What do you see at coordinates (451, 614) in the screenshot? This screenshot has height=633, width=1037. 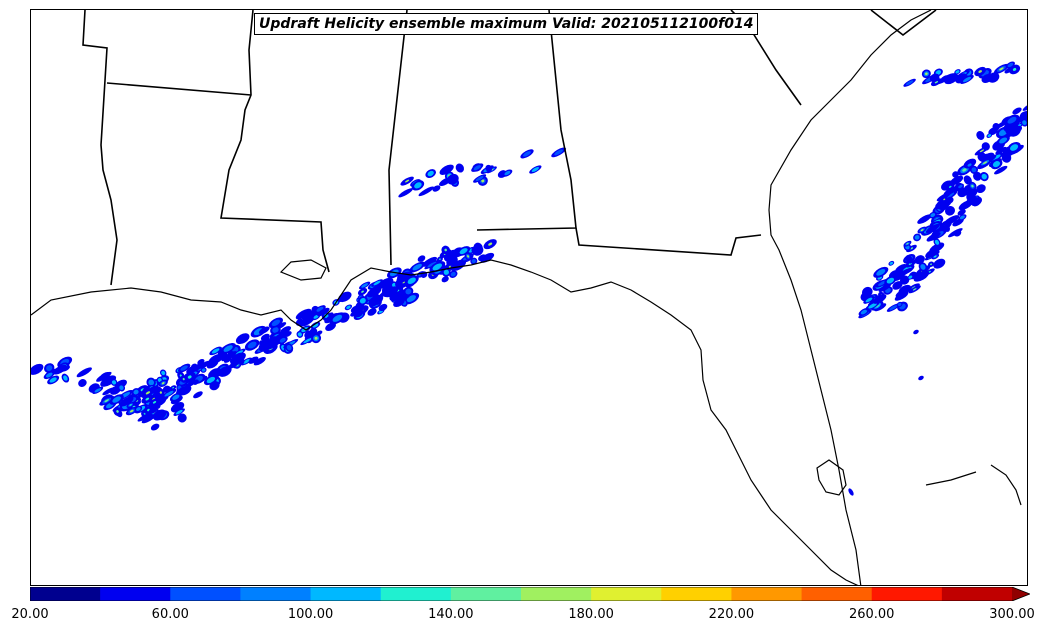 I see `colorbar-tick-label: 140.00` at bounding box center [451, 614].